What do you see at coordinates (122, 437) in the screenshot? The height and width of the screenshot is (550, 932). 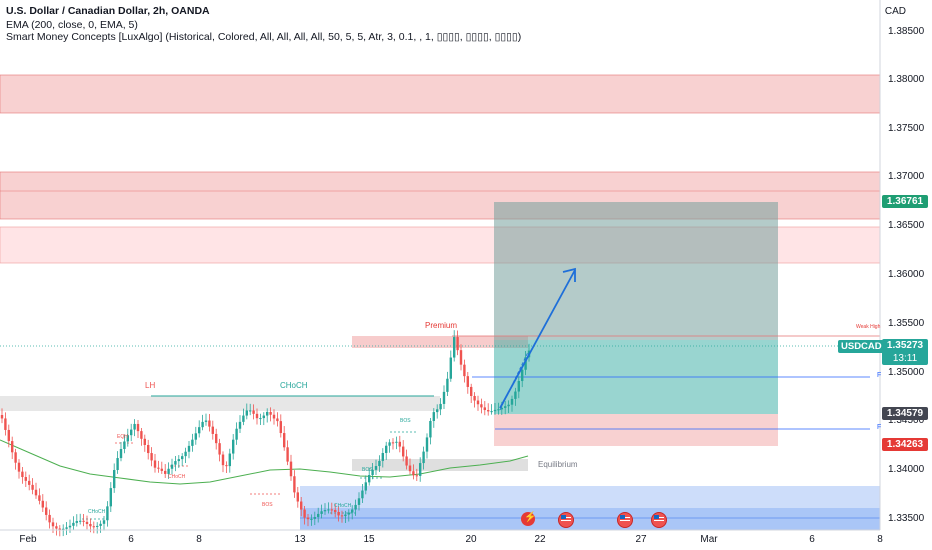 I see `eqh-label: EQH` at bounding box center [122, 437].